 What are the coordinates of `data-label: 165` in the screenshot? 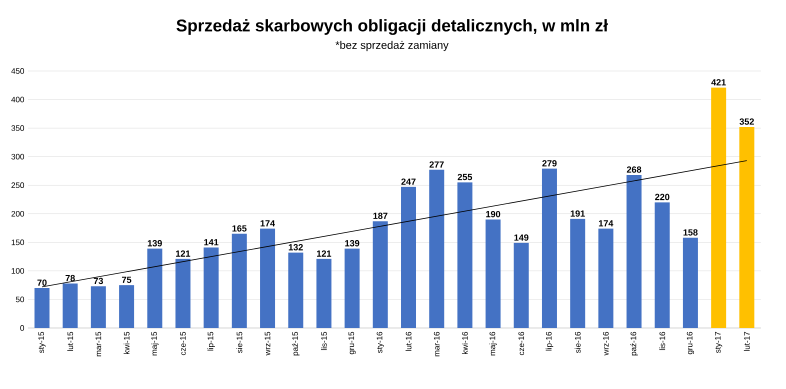 It's located at (239, 228).